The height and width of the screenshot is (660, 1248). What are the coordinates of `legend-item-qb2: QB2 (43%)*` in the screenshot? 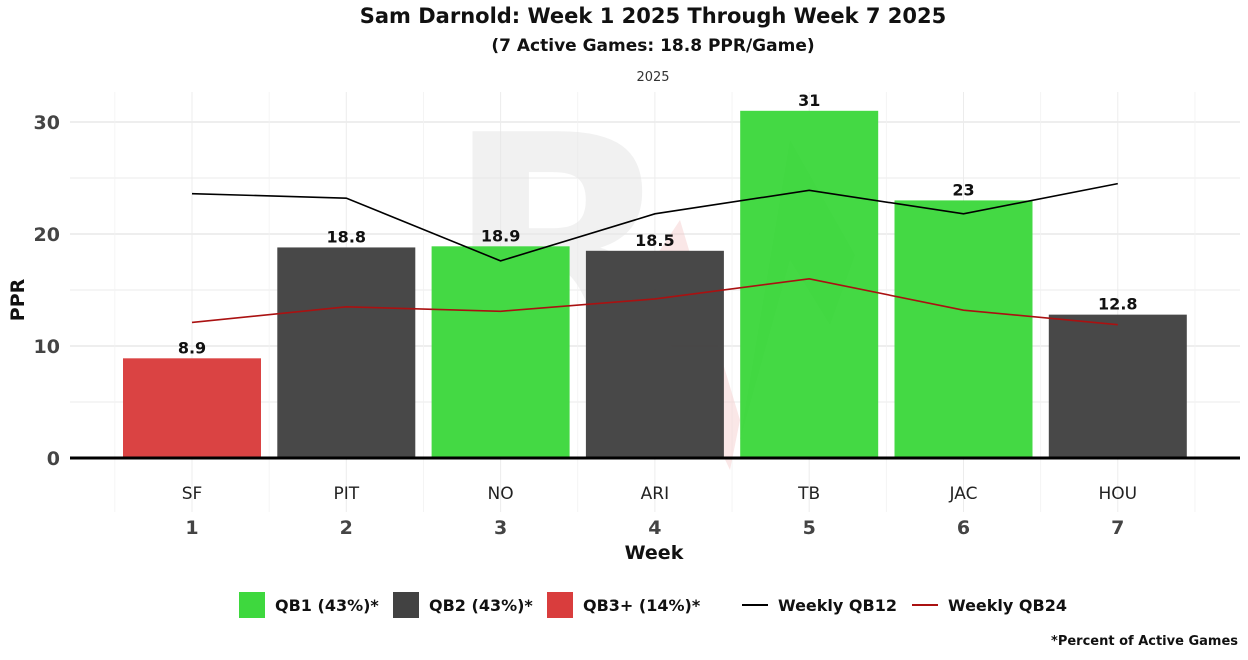 It's located at (463, 605).